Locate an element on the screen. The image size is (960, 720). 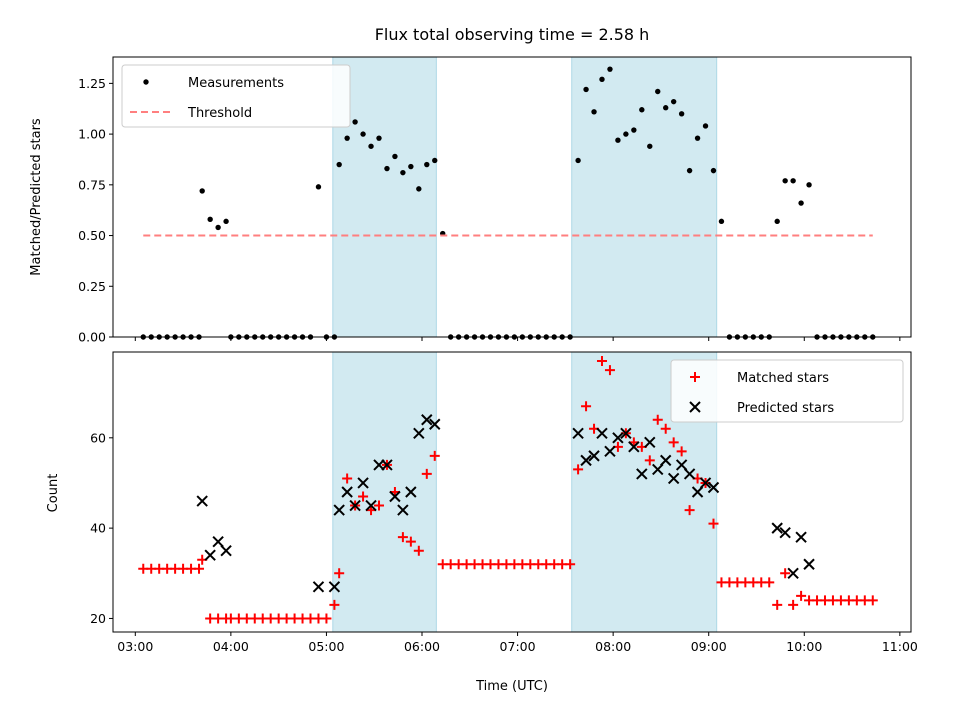
bottom-legend: Matched stars Predicted stars is located at coordinates (787, 391).